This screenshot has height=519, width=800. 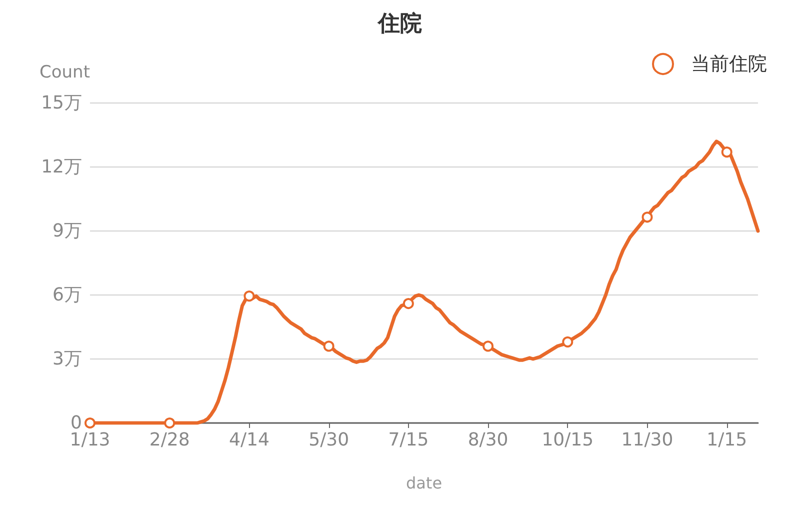 What do you see at coordinates (399, 24) in the screenshot?
I see `chart-title: 住院` at bounding box center [399, 24].